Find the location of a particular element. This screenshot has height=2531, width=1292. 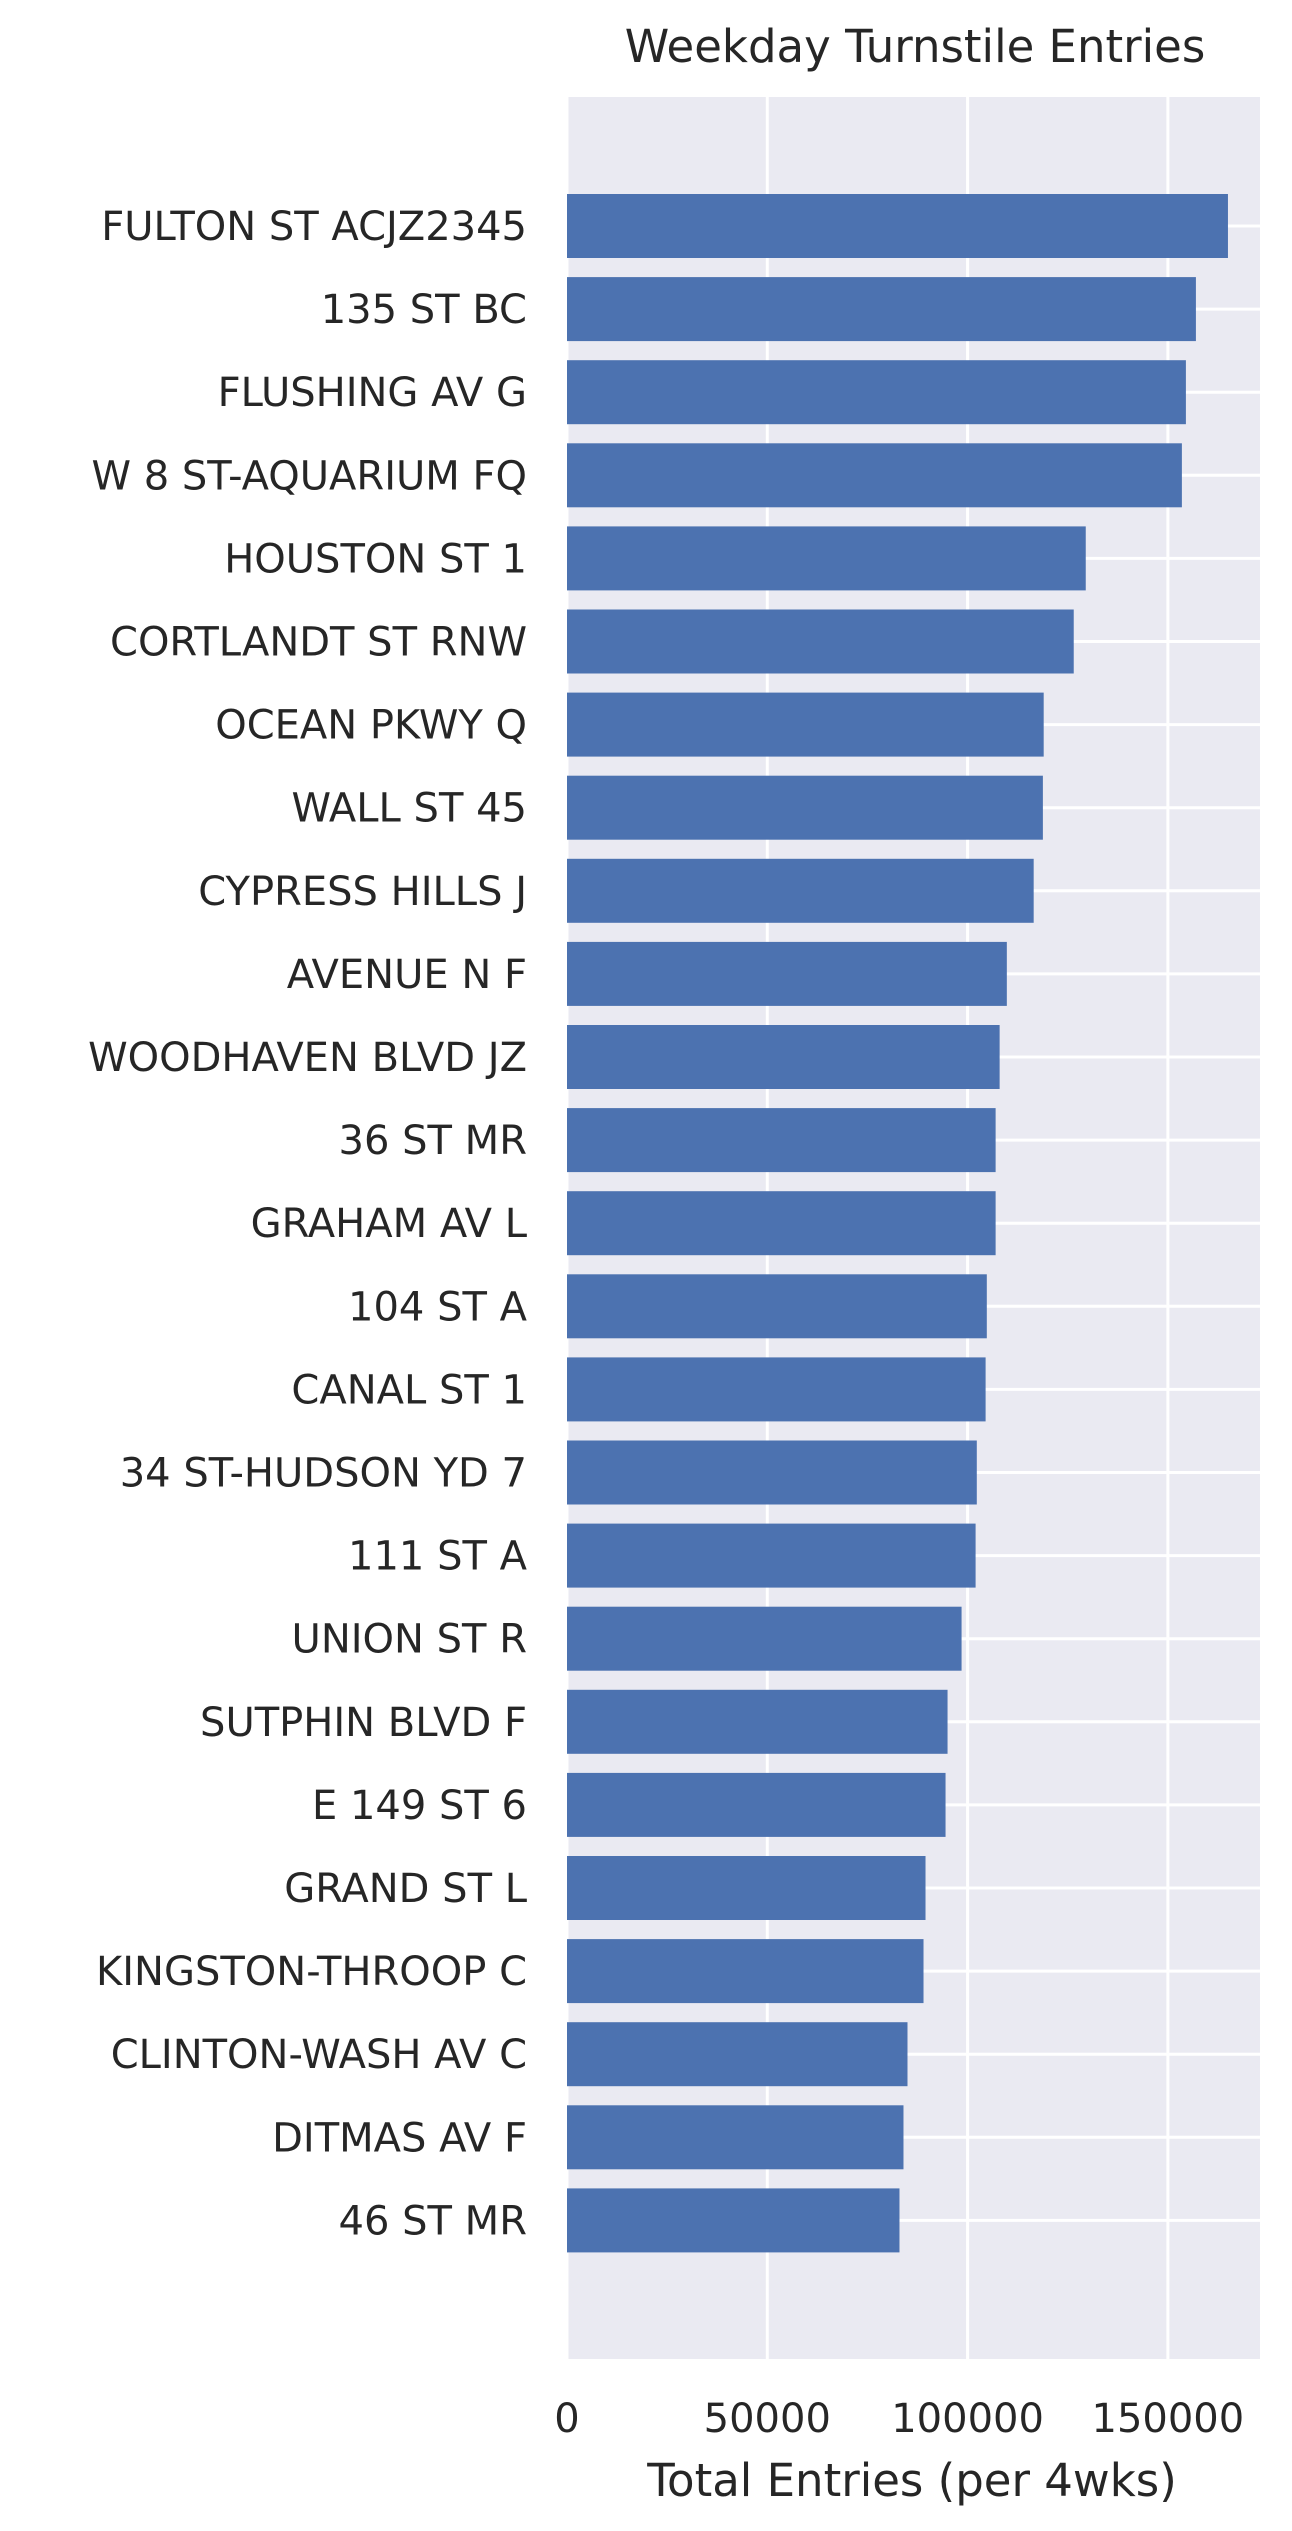

category-label: W 8 ST-AQUARIUM FQ is located at coordinates (309, 476).